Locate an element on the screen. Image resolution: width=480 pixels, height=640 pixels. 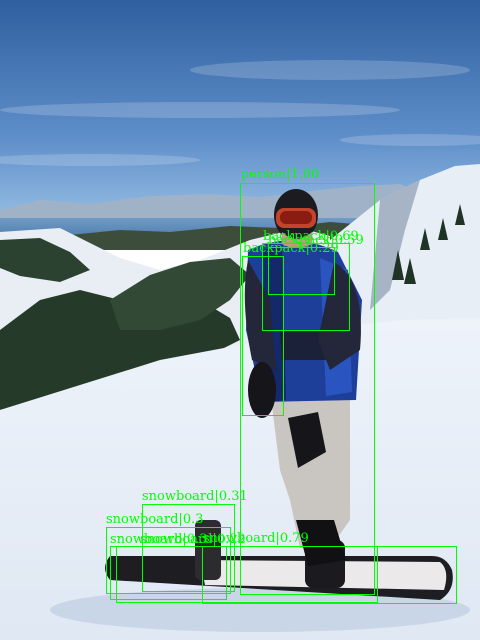
right-trees is located at coordinates (428, 244).